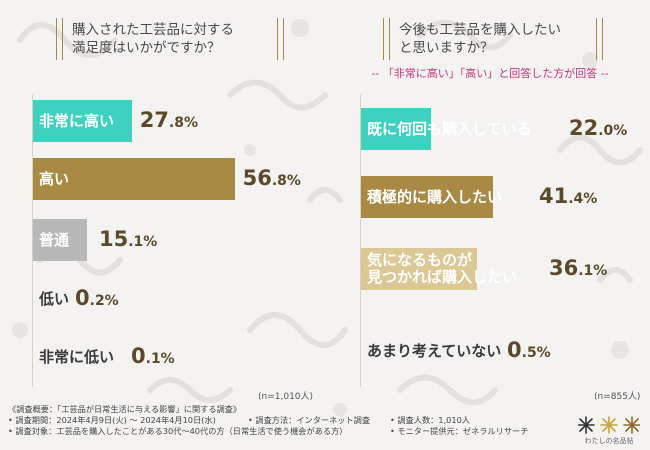 The image size is (650, 450). Describe the element at coordinates (104, 301) in the screenshot. I see `value-decimal: .2%` at that location.